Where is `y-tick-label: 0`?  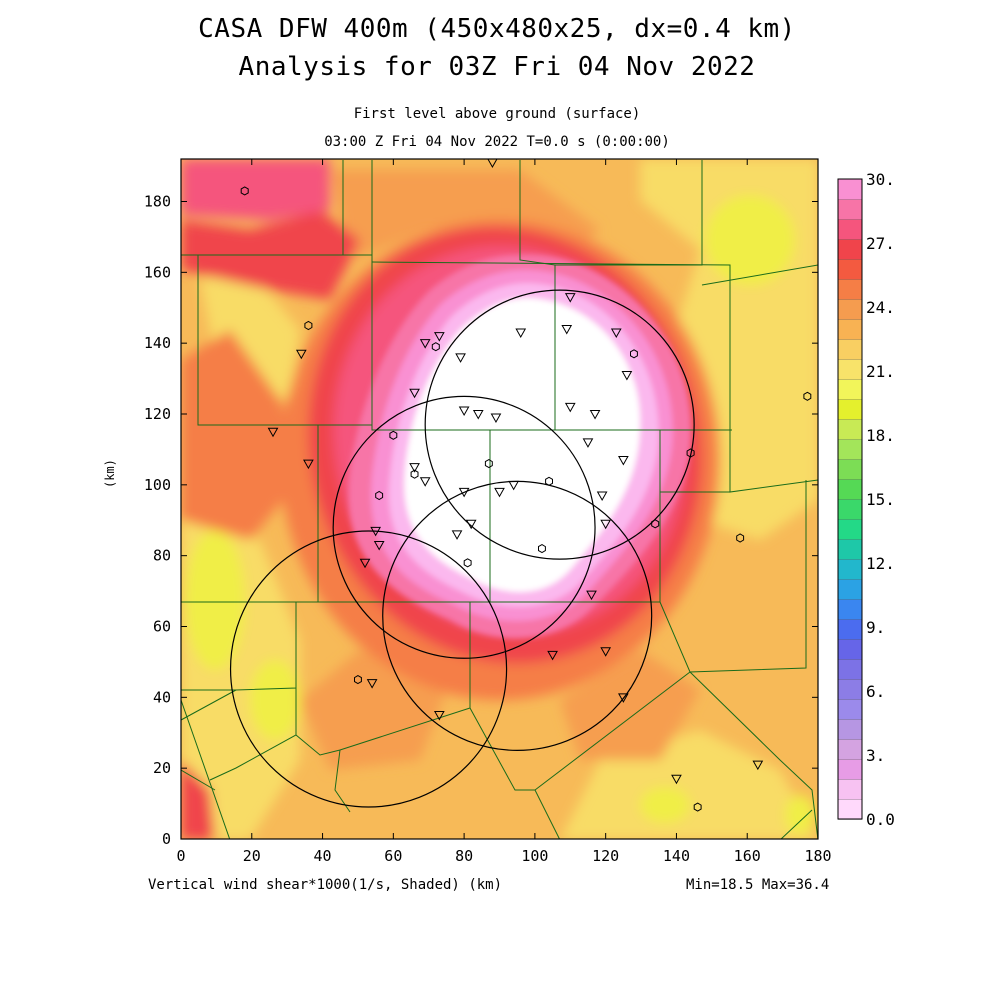 y-tick-label: 0 is located at coordinates (166, 839).